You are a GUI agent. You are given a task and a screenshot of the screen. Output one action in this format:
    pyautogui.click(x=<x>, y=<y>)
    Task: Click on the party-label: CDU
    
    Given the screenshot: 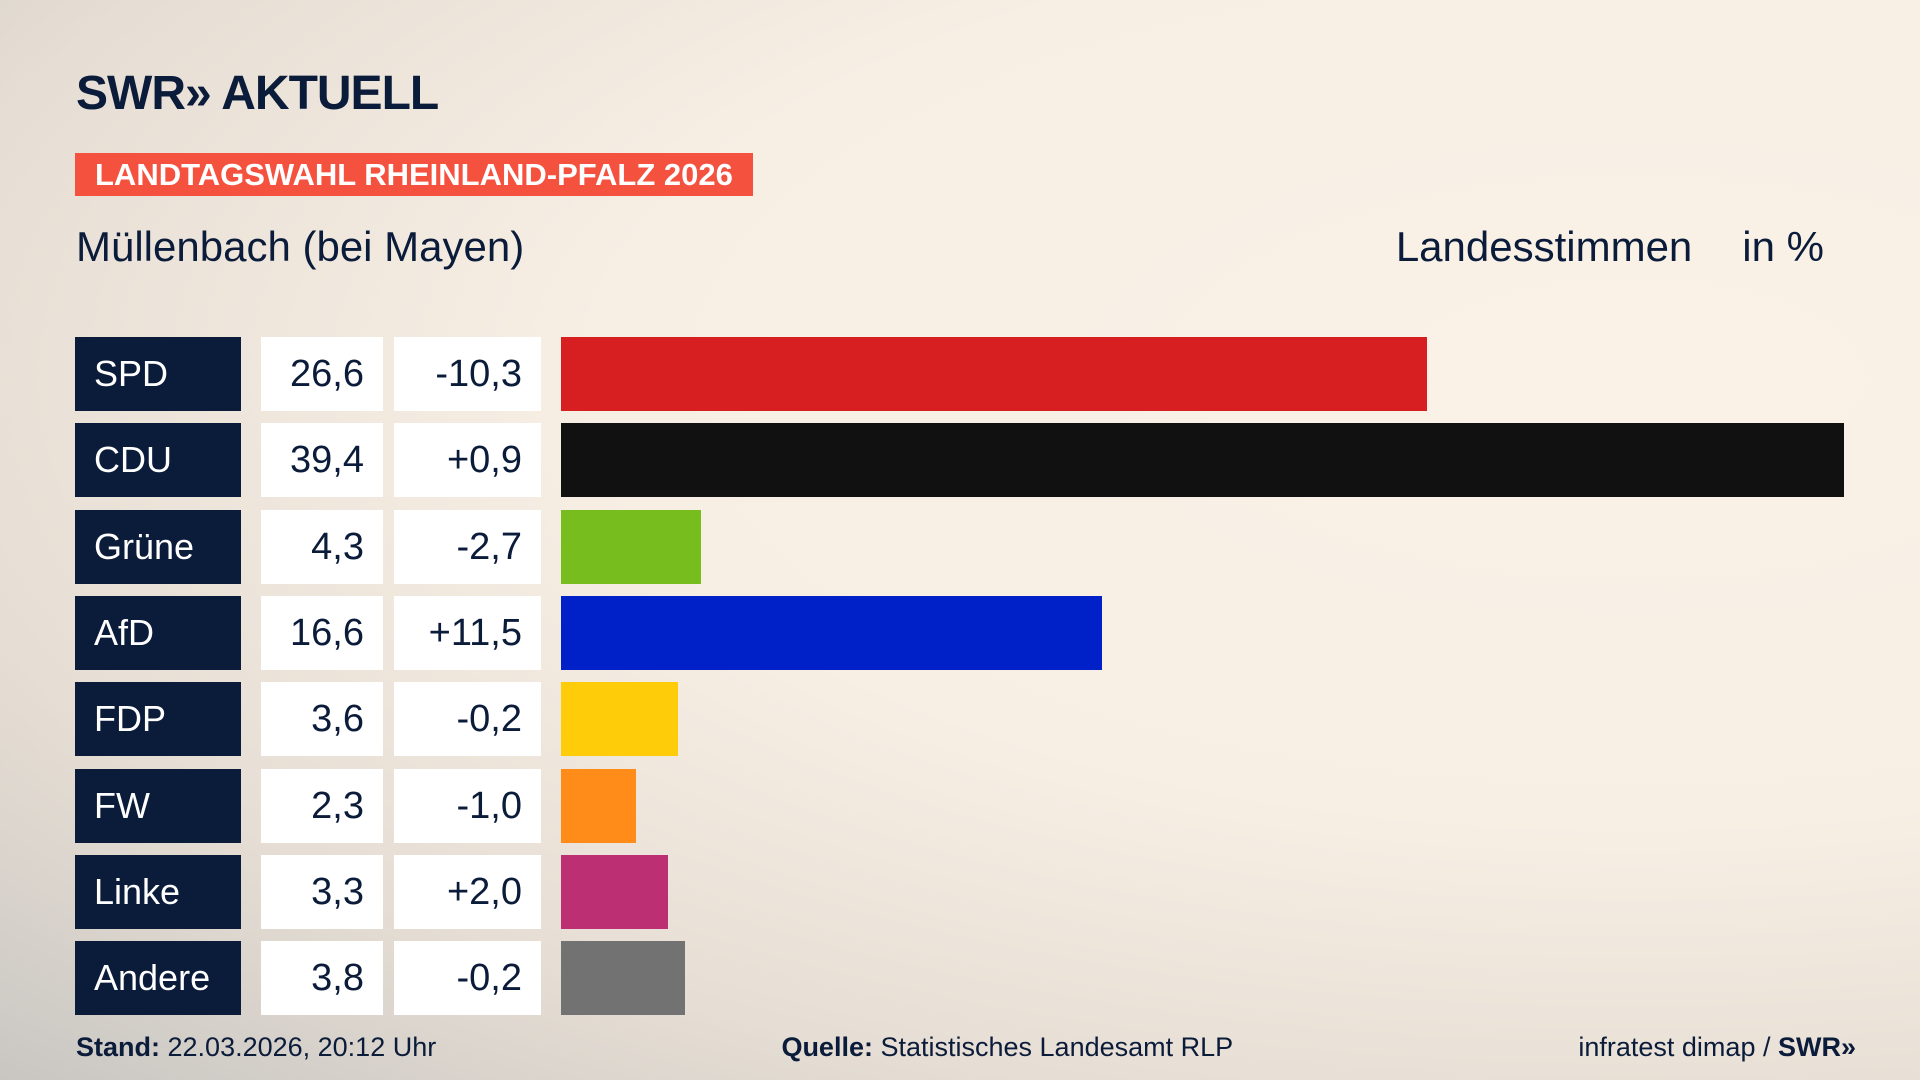 What is the action you would take?
    pyautogui.click(x=158, y=460)
    